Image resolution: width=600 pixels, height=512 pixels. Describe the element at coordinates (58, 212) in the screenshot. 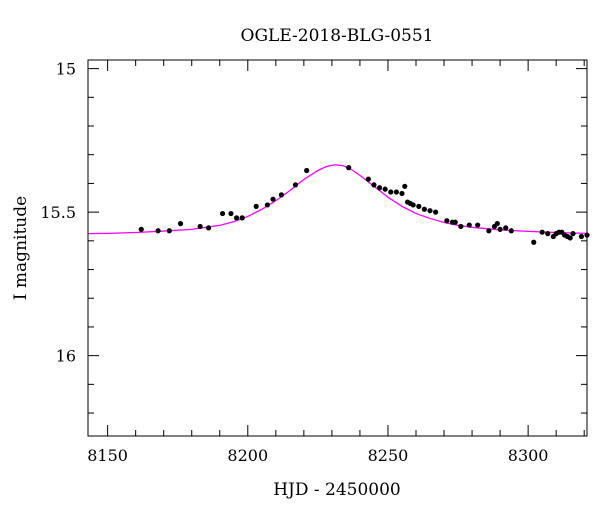

I see `y-tick-label: 15.5` at that location.